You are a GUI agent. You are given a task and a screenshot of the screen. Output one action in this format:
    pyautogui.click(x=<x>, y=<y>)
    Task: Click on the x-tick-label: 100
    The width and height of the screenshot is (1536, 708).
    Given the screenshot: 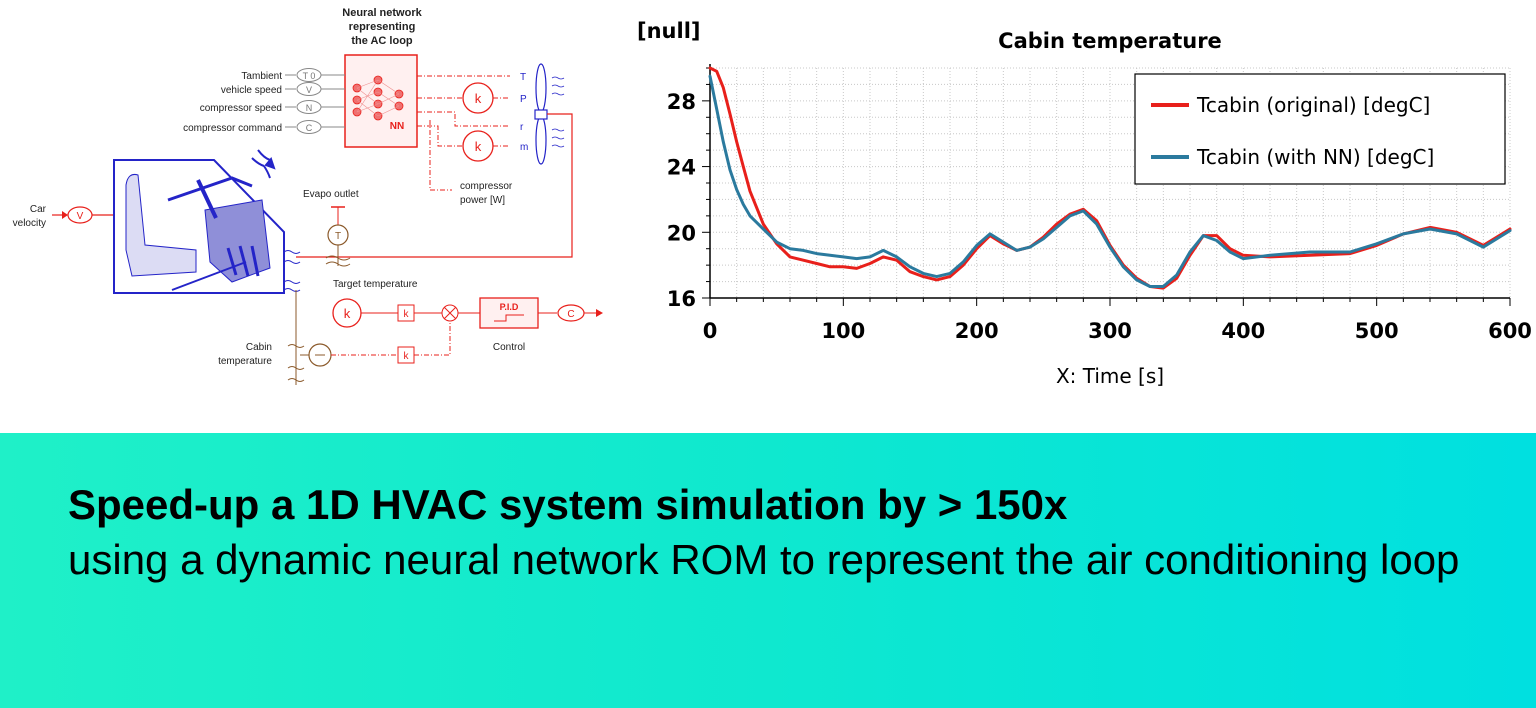 What is the action you would take?
    pyautogui.click(x=843, y=331)
    